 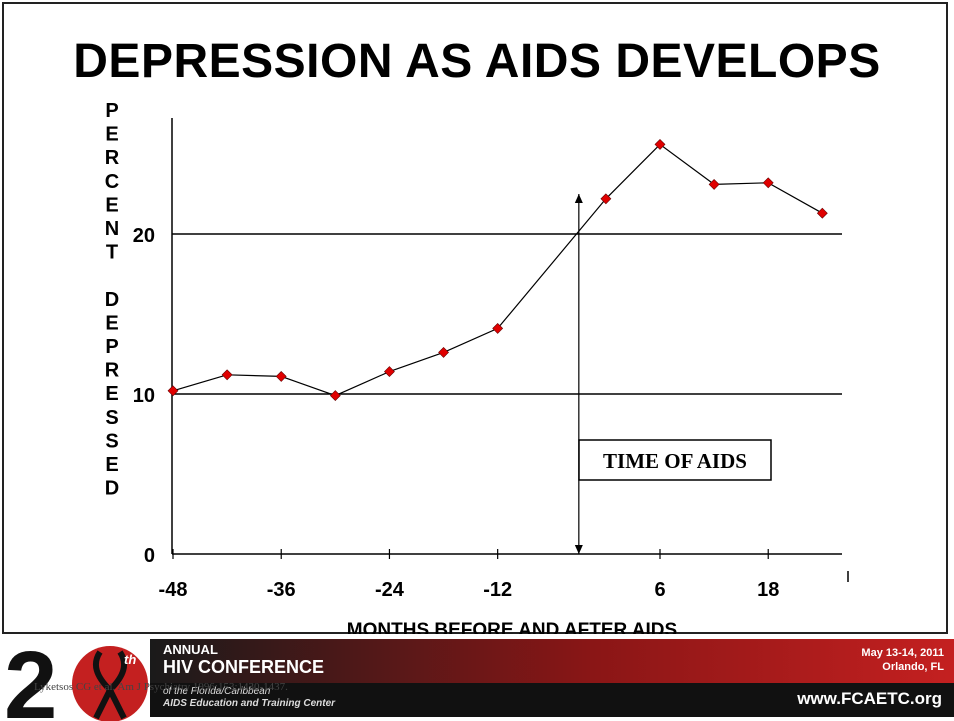 What do you see at coordinates (578, 198) in the screenshot?
I see `annotation-arrowhead-up` at bounding box center [578, 198].